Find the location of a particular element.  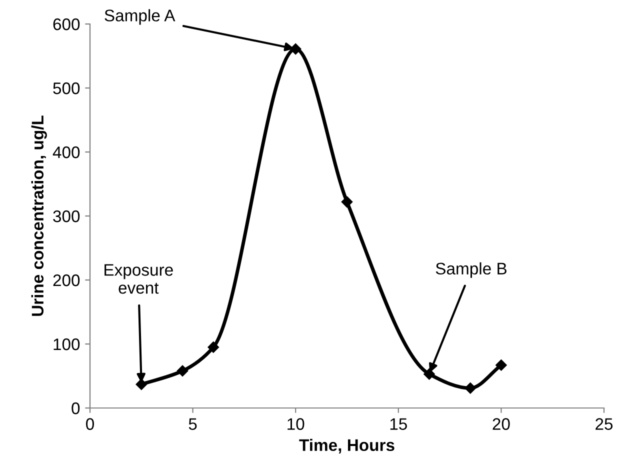

x-tick-label: 0 is located at coordinates (90, 424).